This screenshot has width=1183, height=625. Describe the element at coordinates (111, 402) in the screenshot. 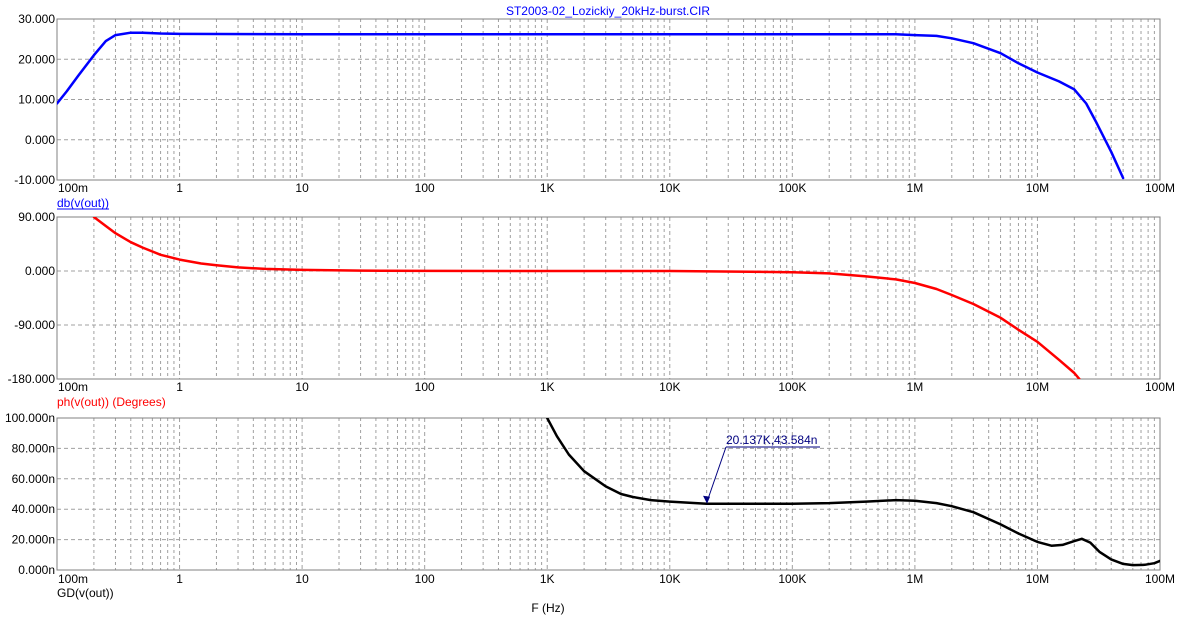

I see `series-label: ph(v(out)) (Degrees)` at that location.